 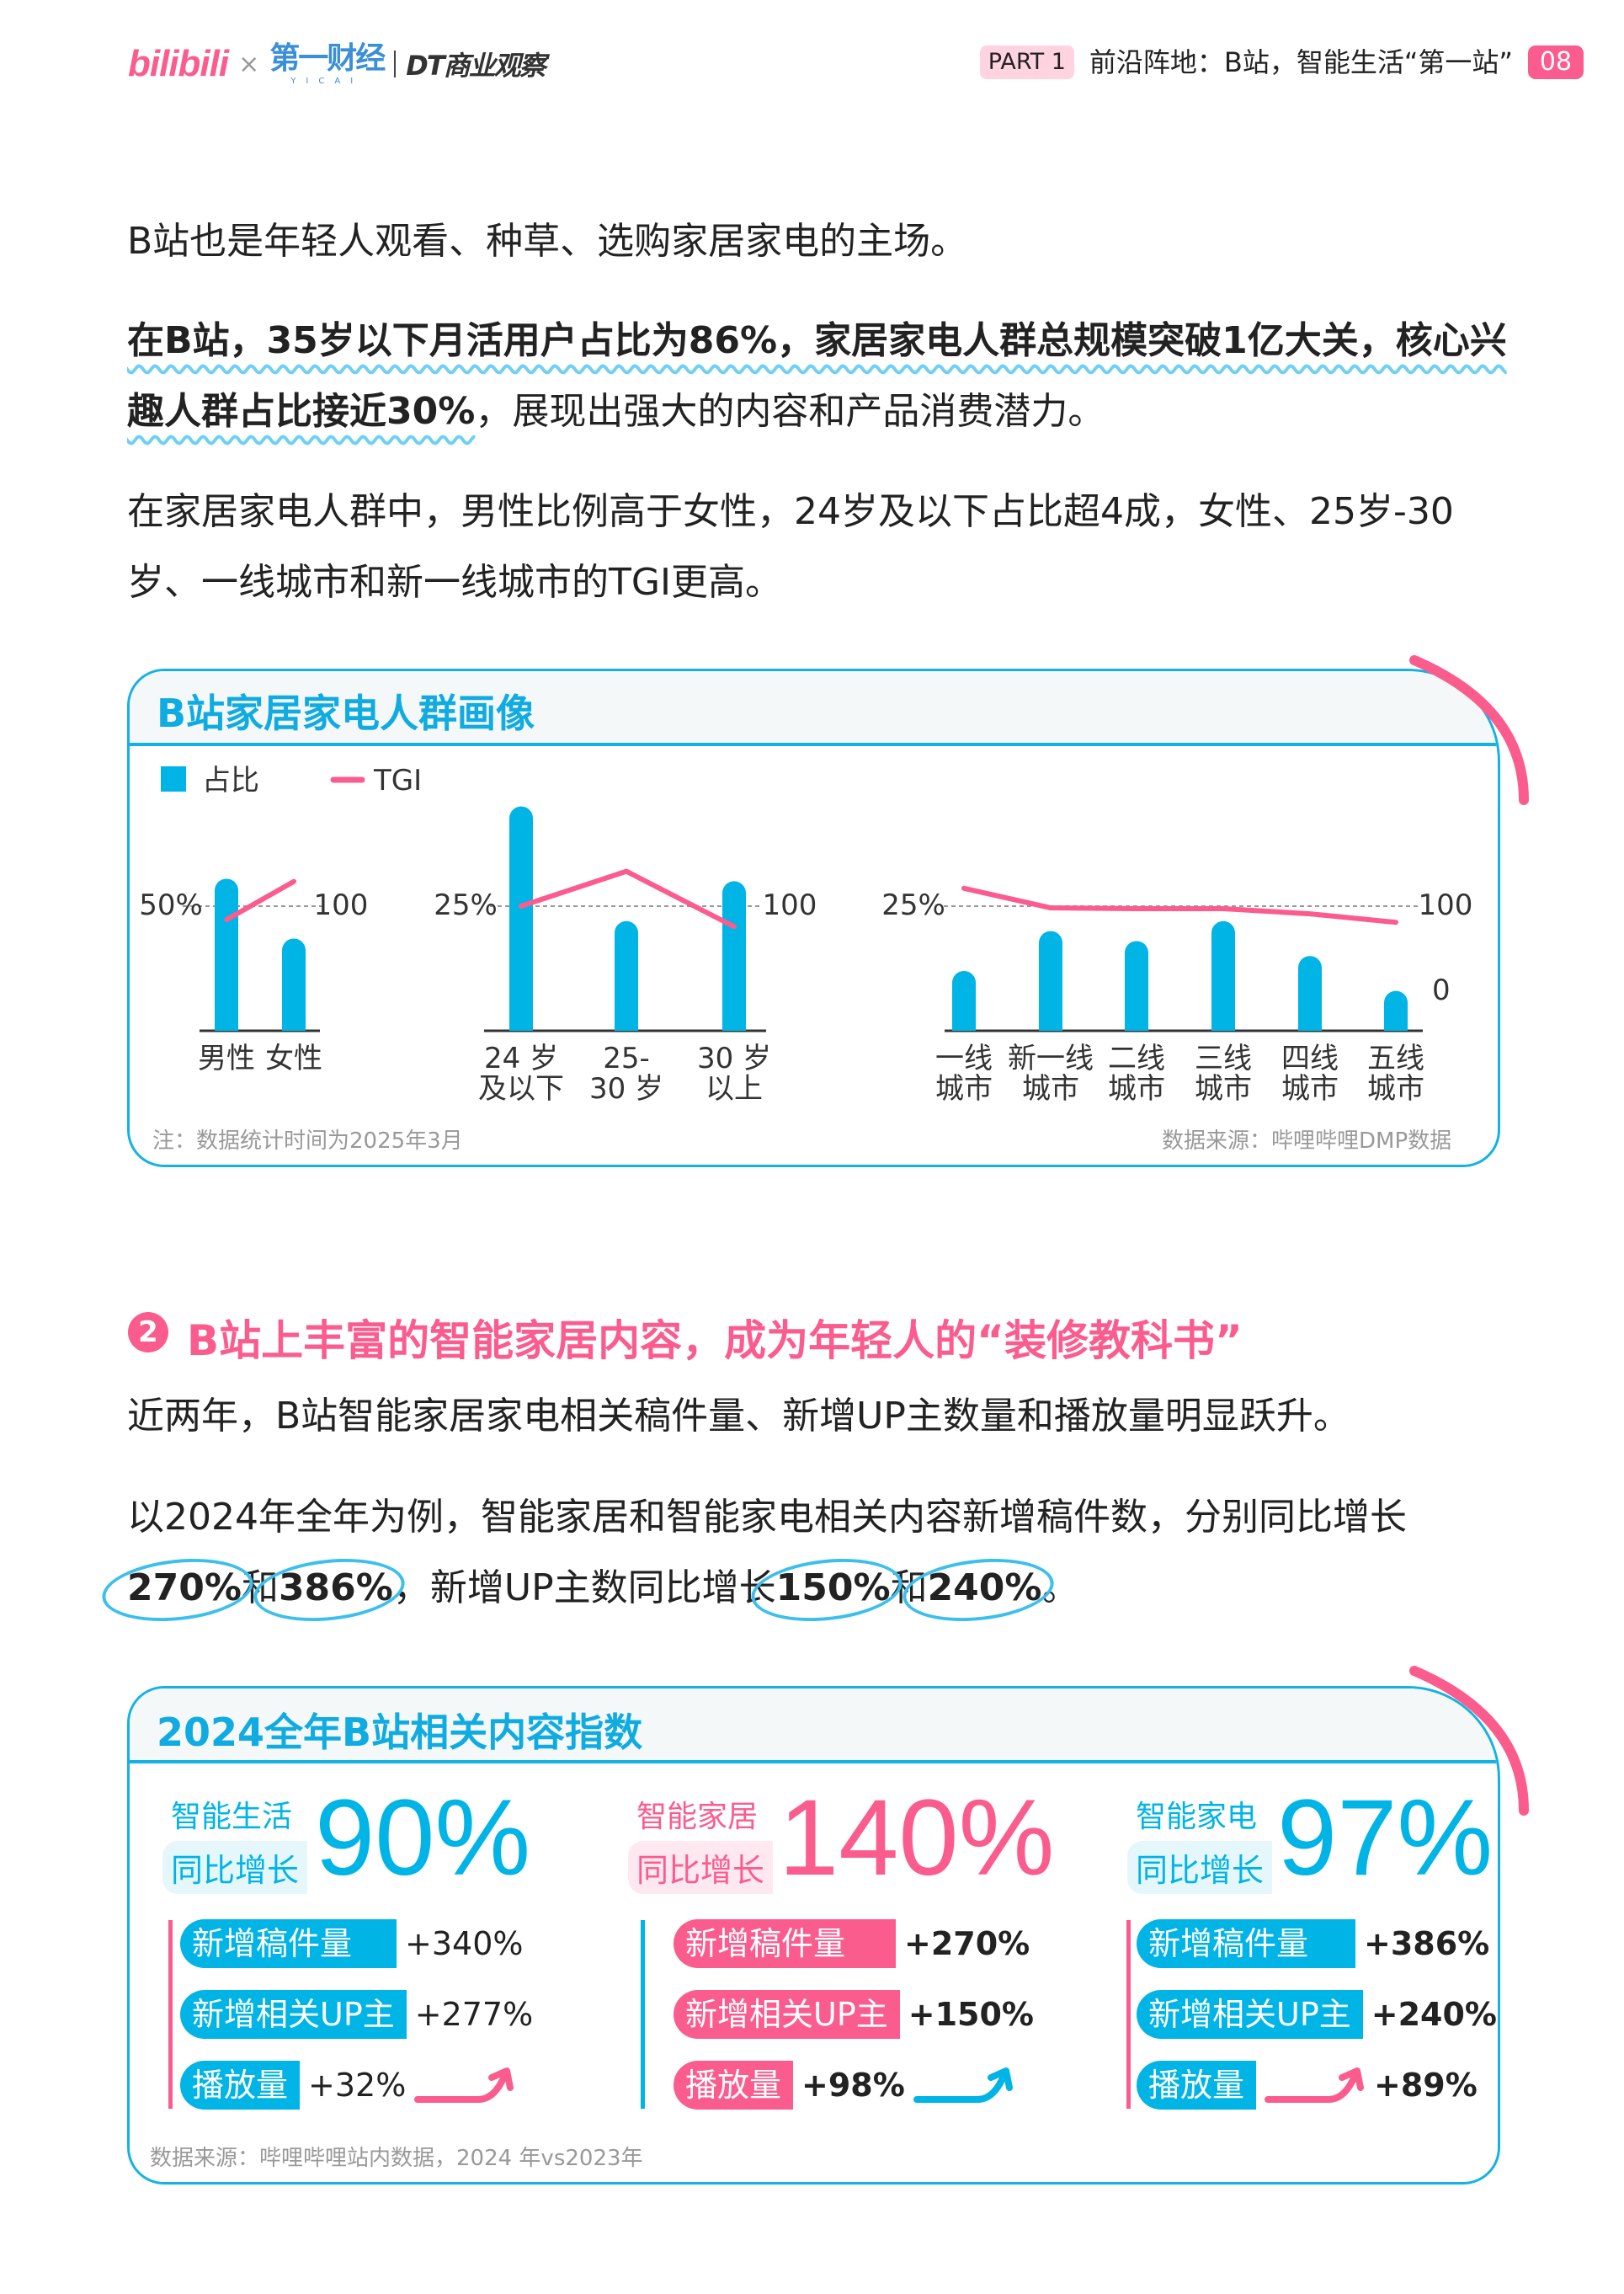 What do you see at coordinates (1223, 1058) in the screenshot?
I see `x-tick-label: 三线` at bounding box center [1223, 1058].